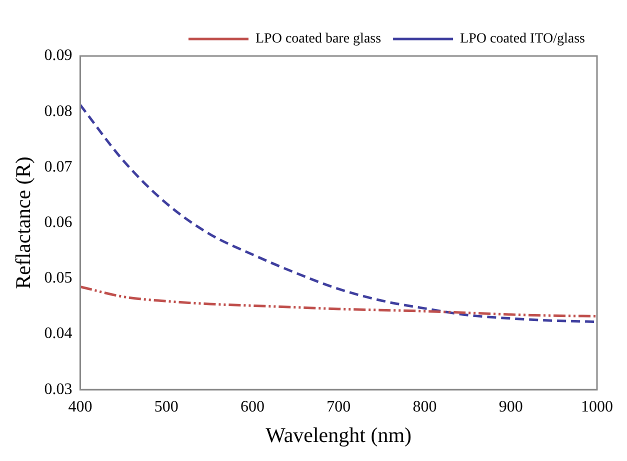  Describe the element at coordinates (58, 389) in the screenshot. I see `y-tick-label: 0.03` at that location.